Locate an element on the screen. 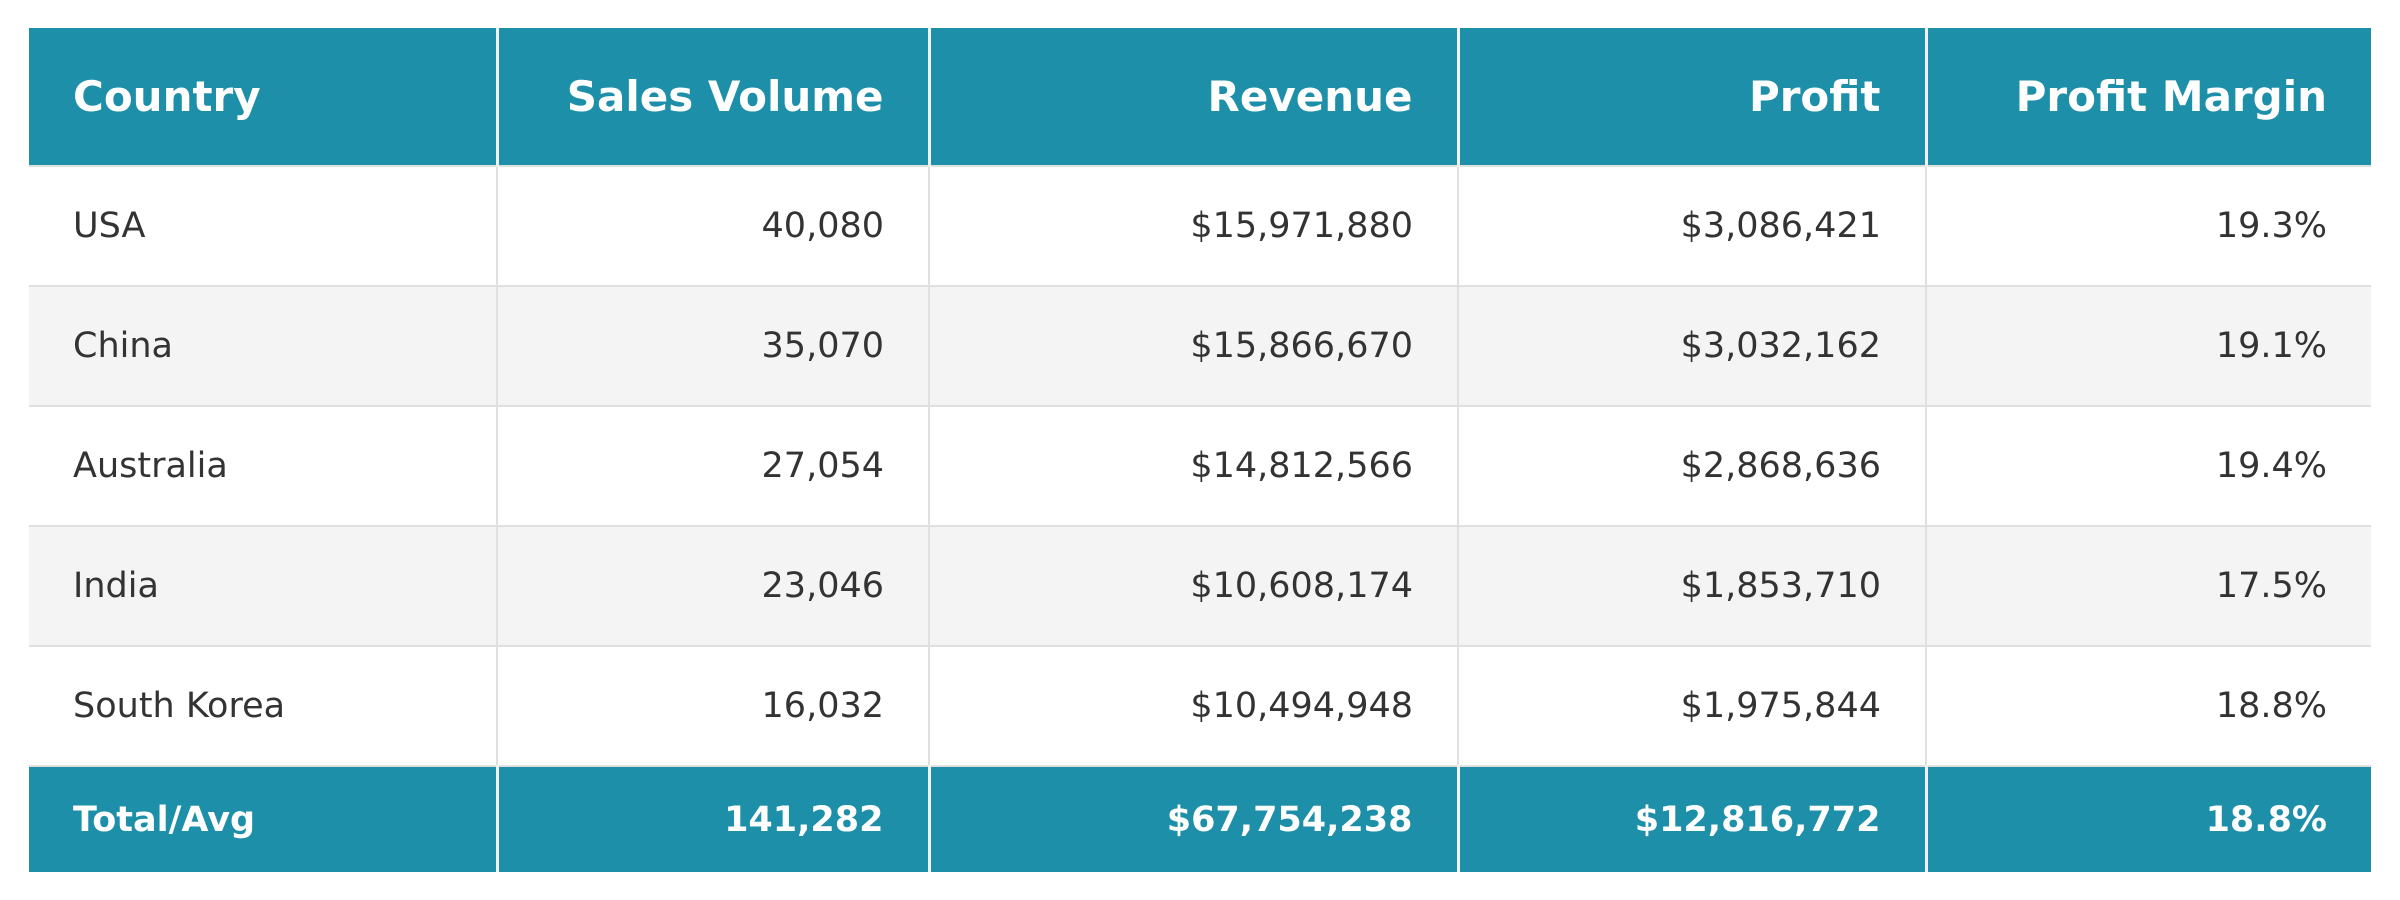  cell-country: Australia is located at coordinates (263, 466).